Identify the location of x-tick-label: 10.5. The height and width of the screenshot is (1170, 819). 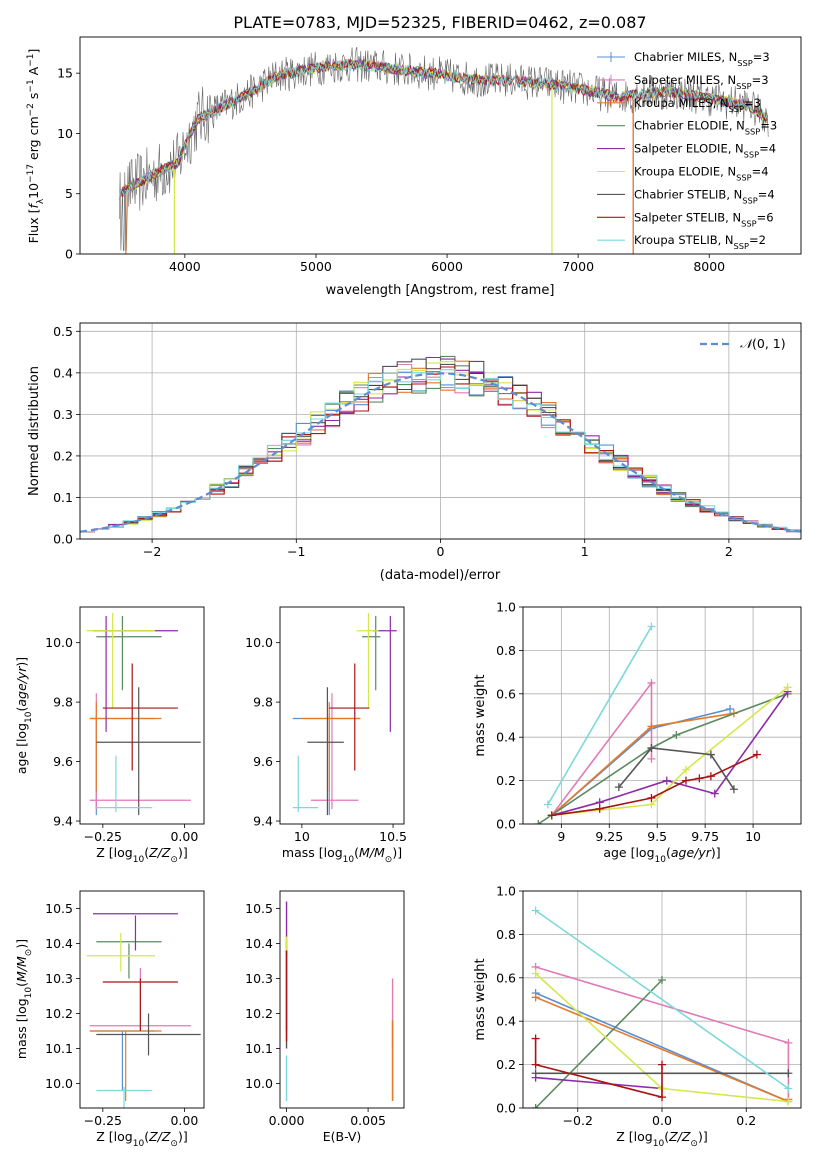
(393, 836).